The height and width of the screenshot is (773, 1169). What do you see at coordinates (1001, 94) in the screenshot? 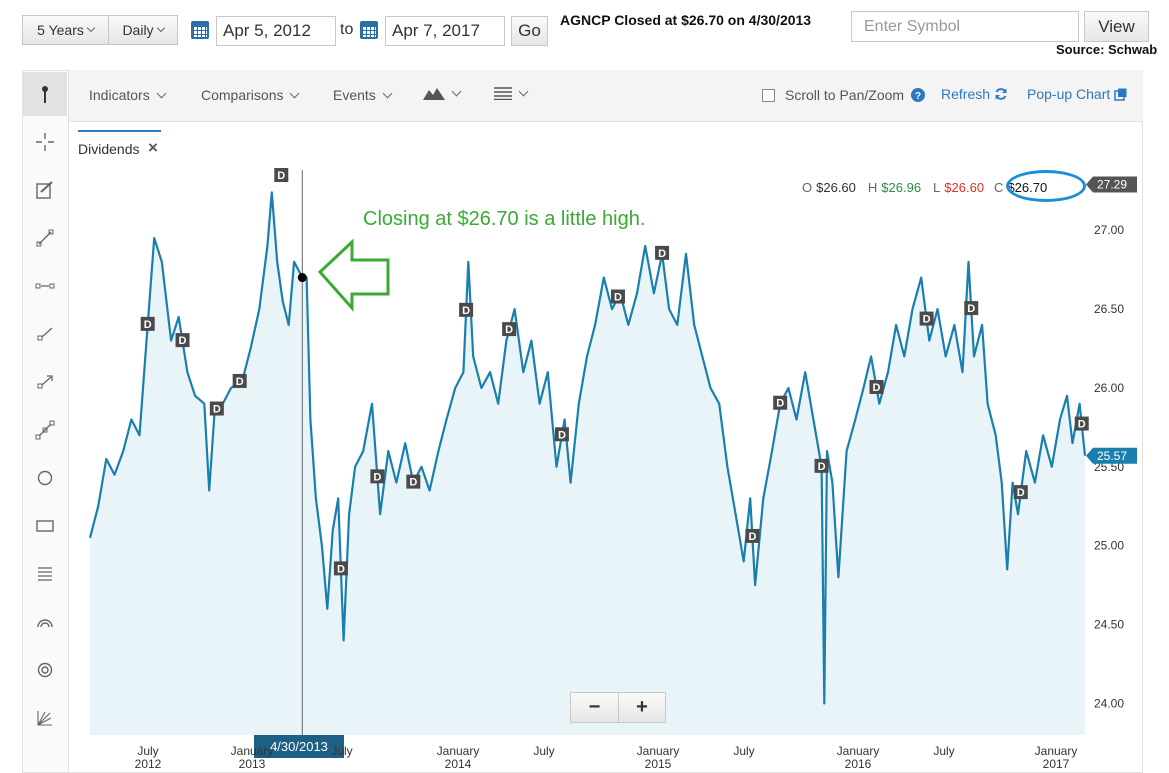
I see `refresh-icon` at bounding box center [1001, 94].